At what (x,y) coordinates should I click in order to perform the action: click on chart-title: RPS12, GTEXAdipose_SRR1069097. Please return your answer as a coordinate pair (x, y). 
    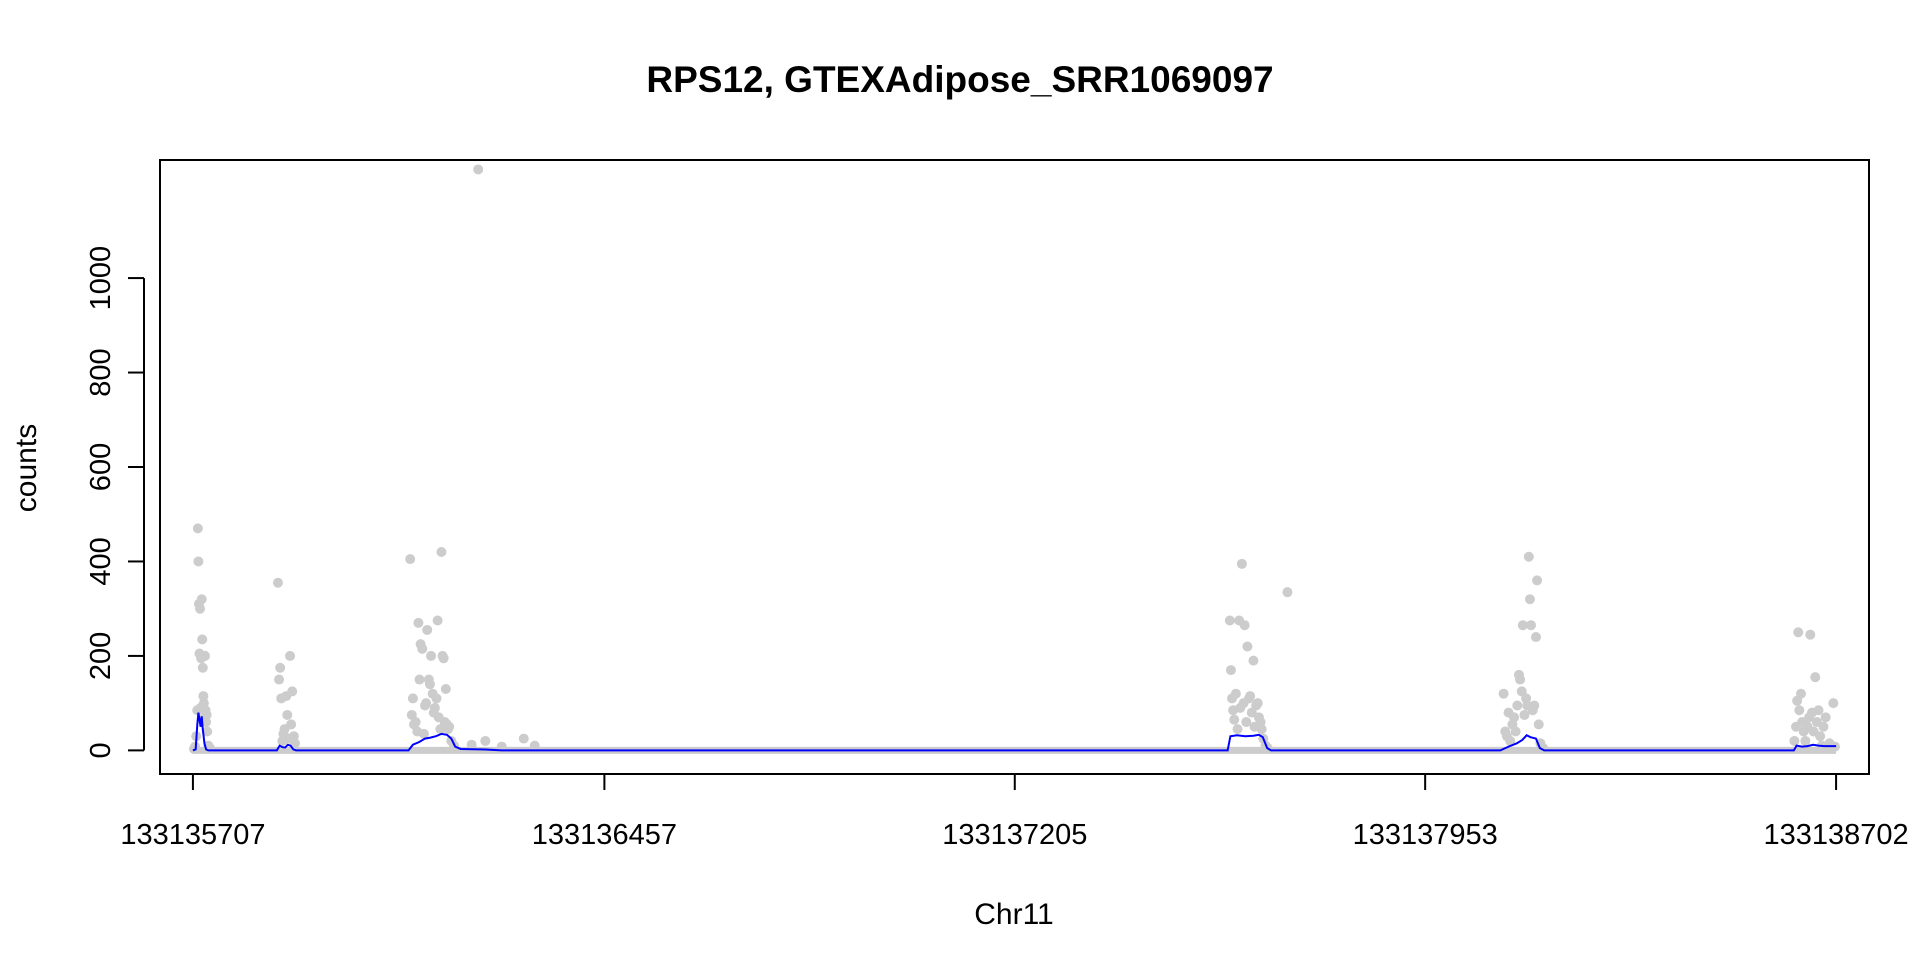
    Looking at the image, I should click on (959, 79).